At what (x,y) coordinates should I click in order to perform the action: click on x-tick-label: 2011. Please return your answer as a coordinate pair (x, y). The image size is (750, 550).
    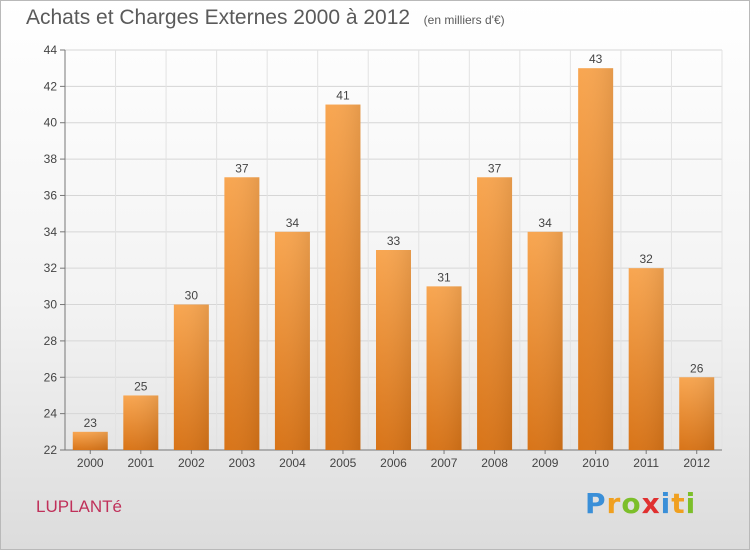
    Looking at the image, I should click on (646, 463).